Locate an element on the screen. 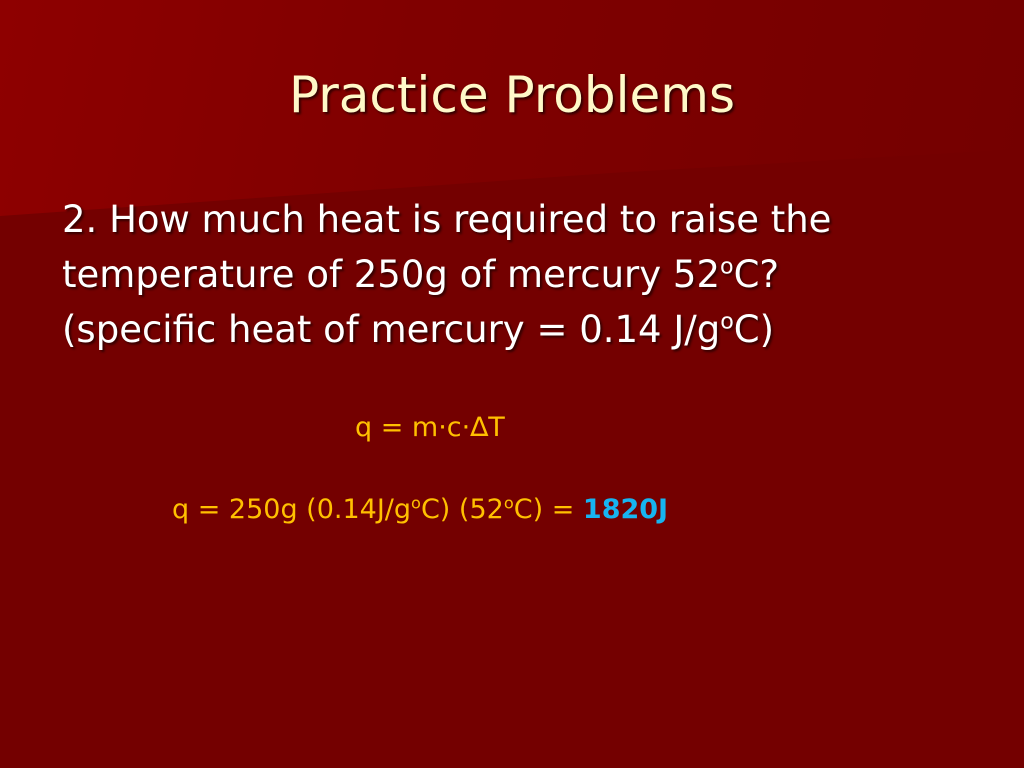 The width and height of the screenshot is (1024, 768). text: C) is located at coordinates (754, 329).